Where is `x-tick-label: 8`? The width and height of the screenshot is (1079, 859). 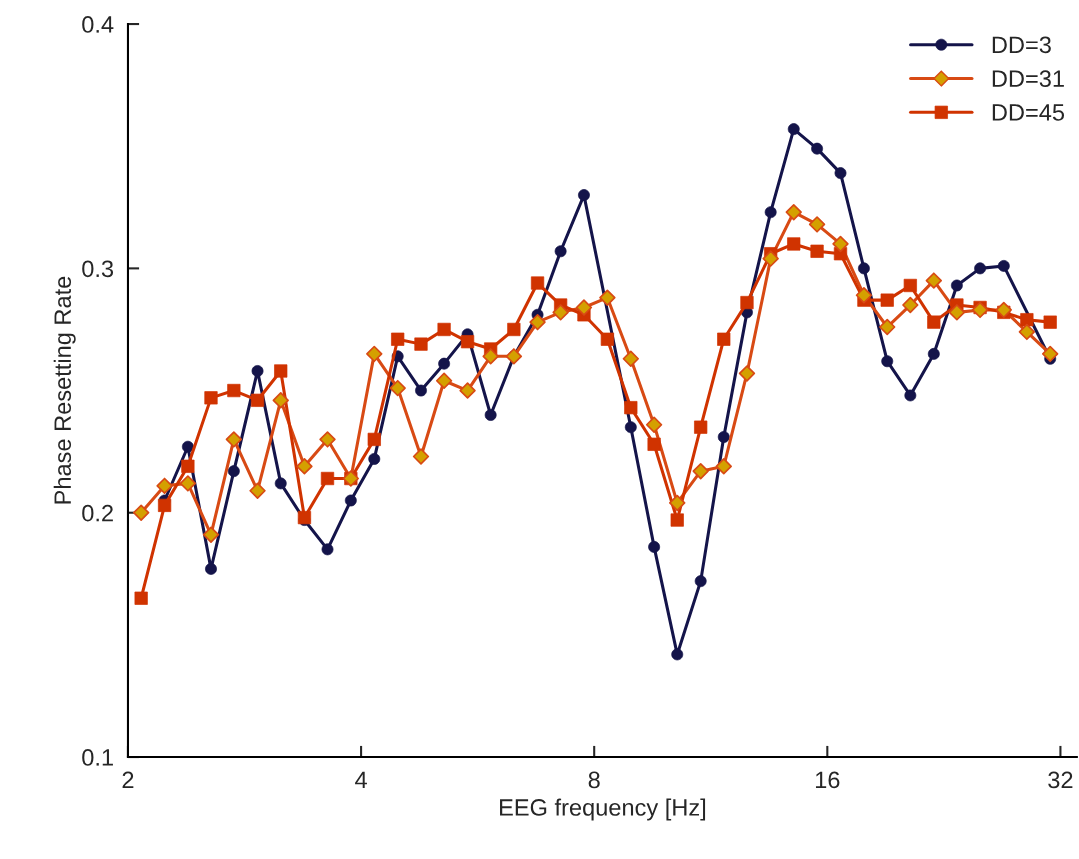
x-tick-label: 8 is located at coordinates (594, 780).